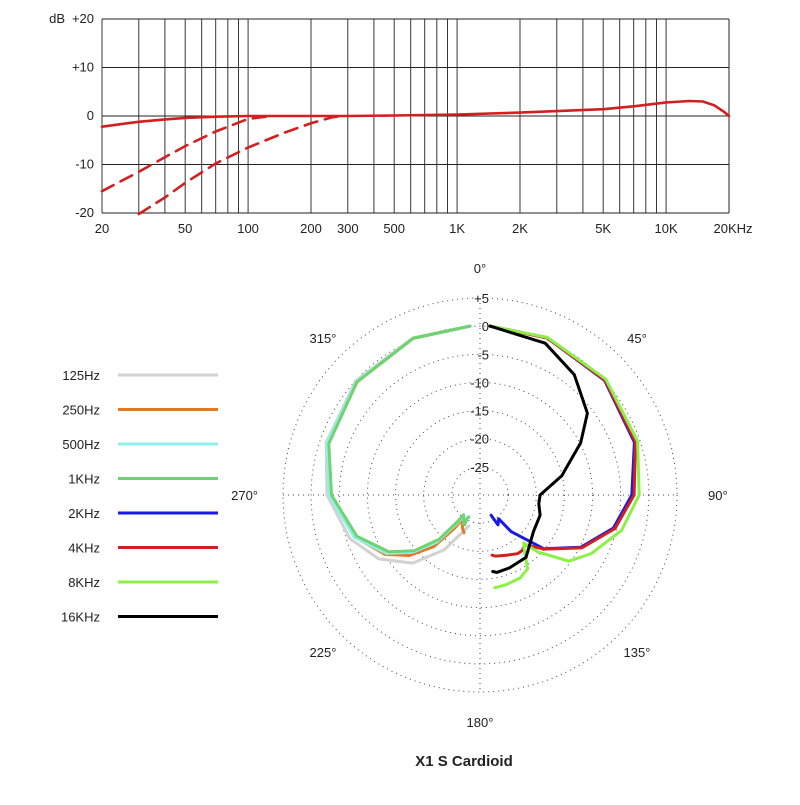 The image size is (800, 805). I want to click on legend-item: 2KHz, so click(143, 513).